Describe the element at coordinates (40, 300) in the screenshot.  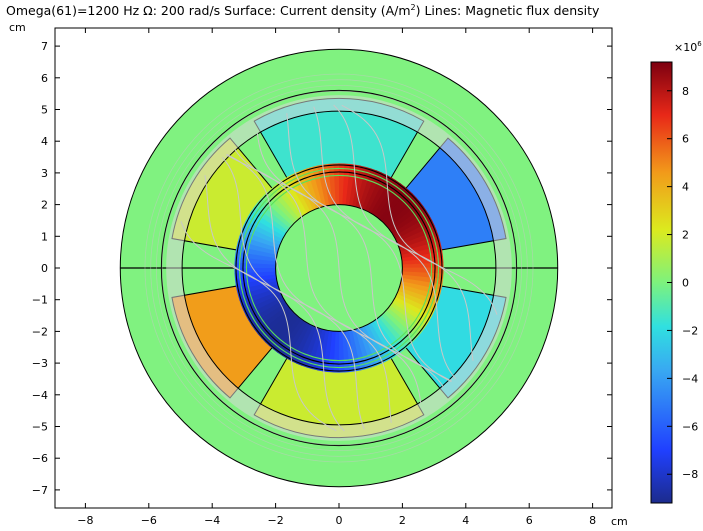
I see `y-tick-label: −1` at that location.